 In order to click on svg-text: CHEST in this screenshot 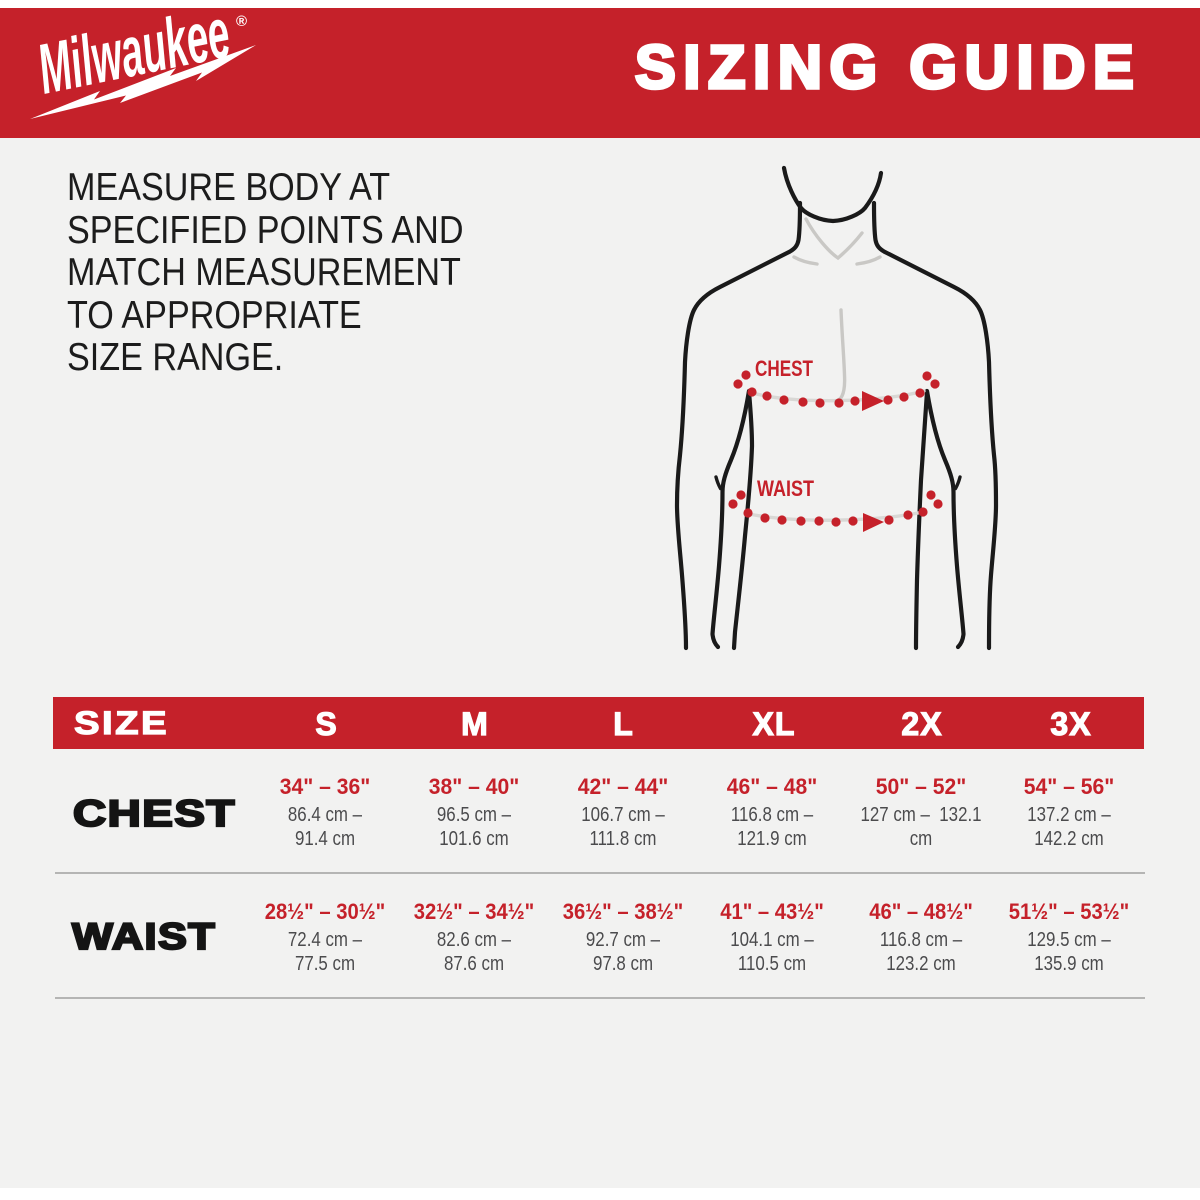, I will do `click(784, 368)`.